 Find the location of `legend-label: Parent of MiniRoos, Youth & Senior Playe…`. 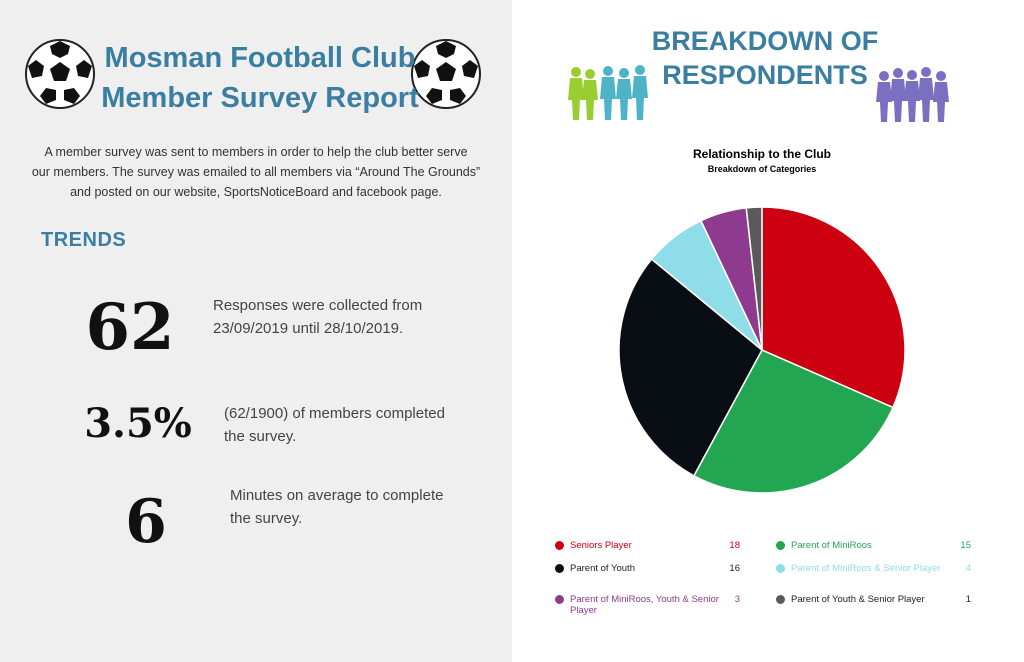

legend-label: Parent of MiniRoos, Youth & Senior Playe… is located at coordinates (644, 605).